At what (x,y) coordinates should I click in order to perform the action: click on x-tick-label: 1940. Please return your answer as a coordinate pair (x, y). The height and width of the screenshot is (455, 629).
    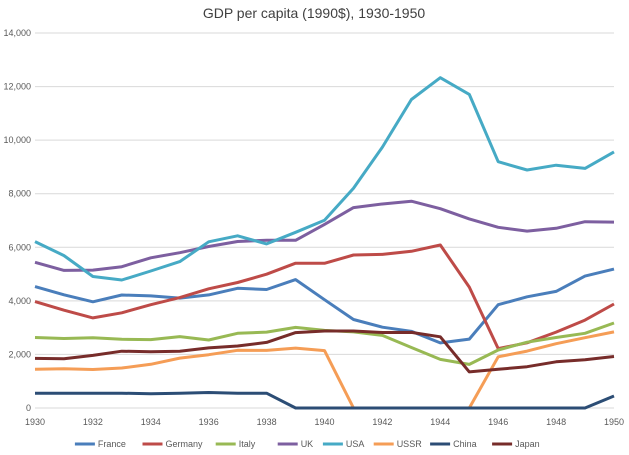
    Looking at the image, I should click on (324, 422).